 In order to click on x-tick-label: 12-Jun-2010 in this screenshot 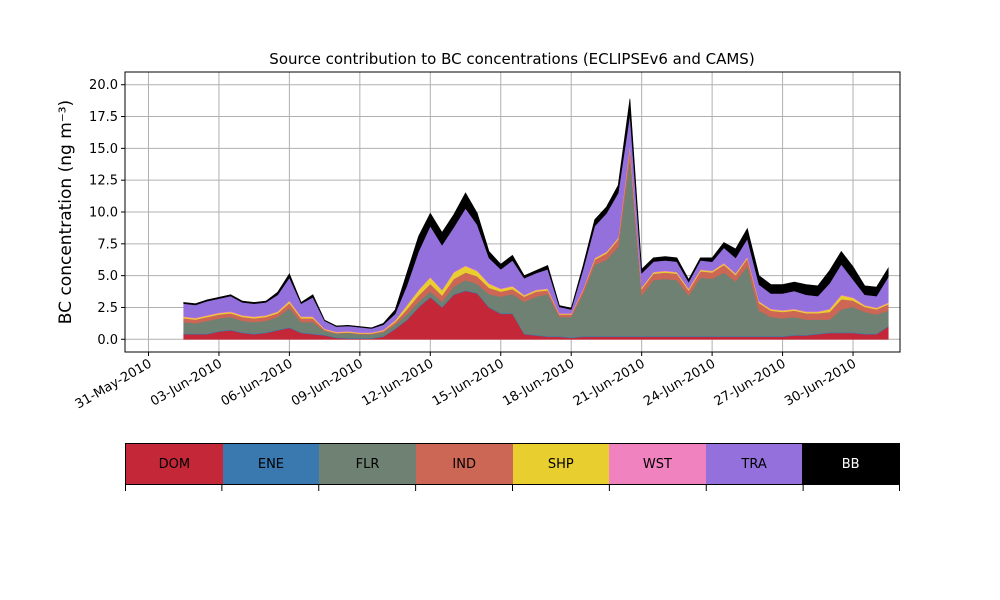, I will do `click(397, 382)`.